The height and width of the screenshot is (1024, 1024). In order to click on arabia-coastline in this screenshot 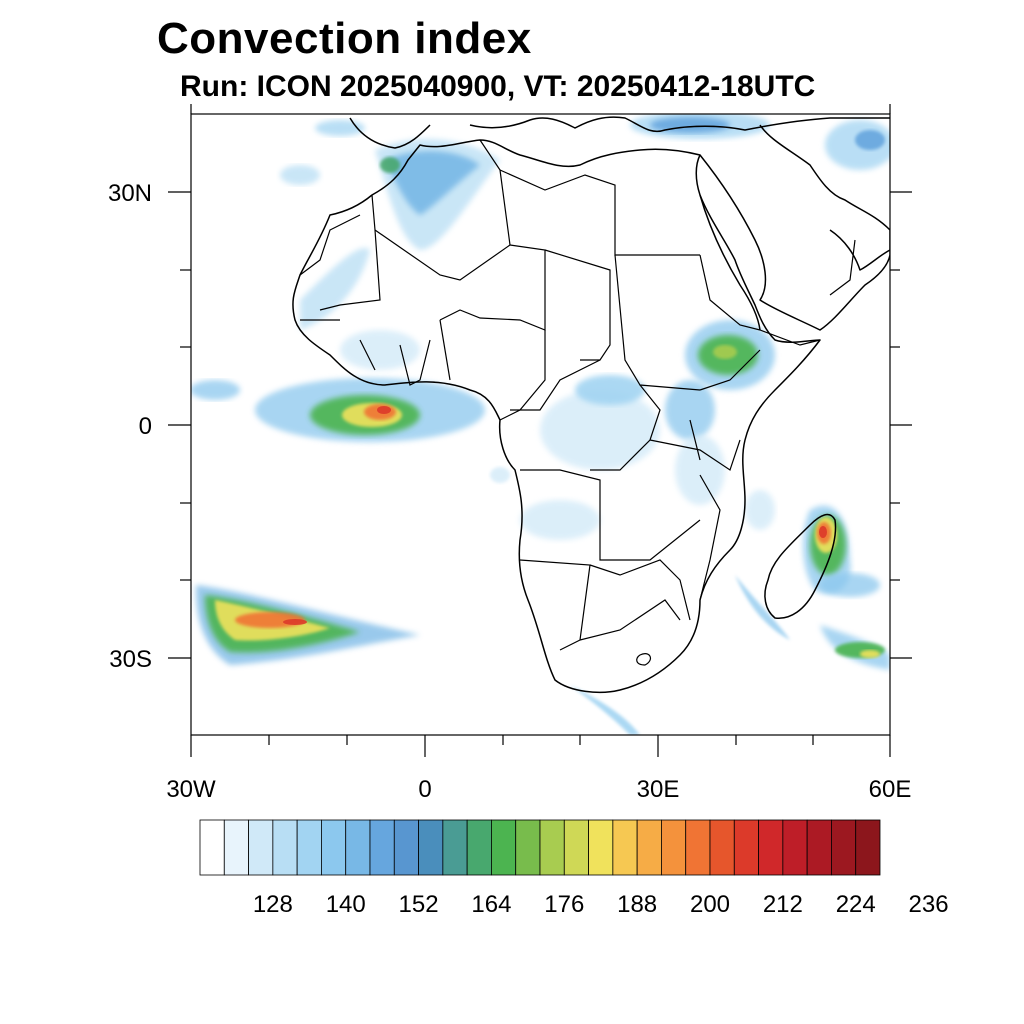, I will do `click(794, 227)`.